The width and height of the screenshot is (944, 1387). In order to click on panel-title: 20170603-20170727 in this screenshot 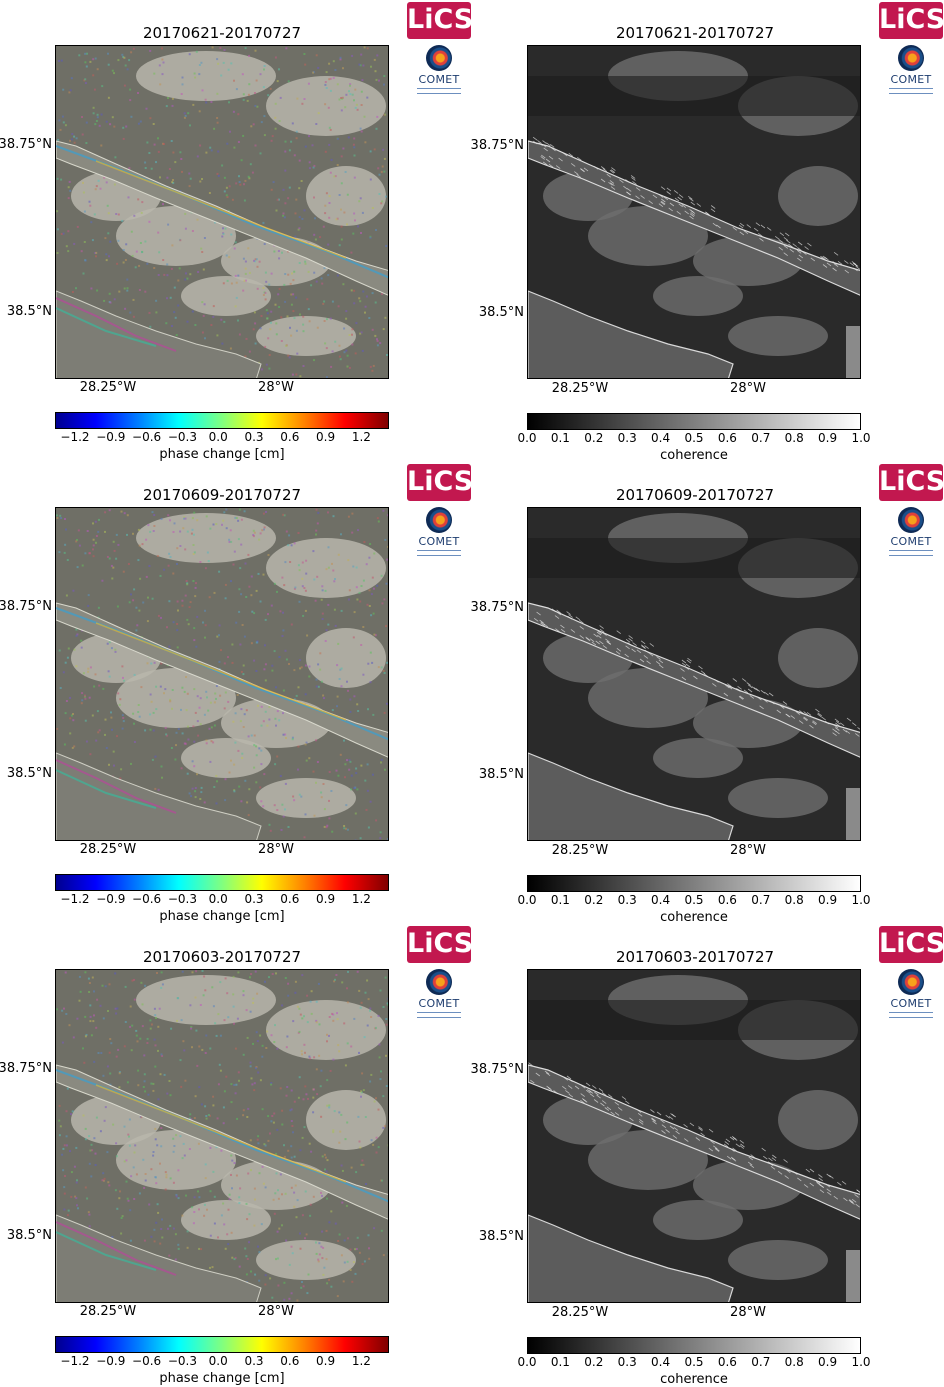, I will do `click(222, 957)`.